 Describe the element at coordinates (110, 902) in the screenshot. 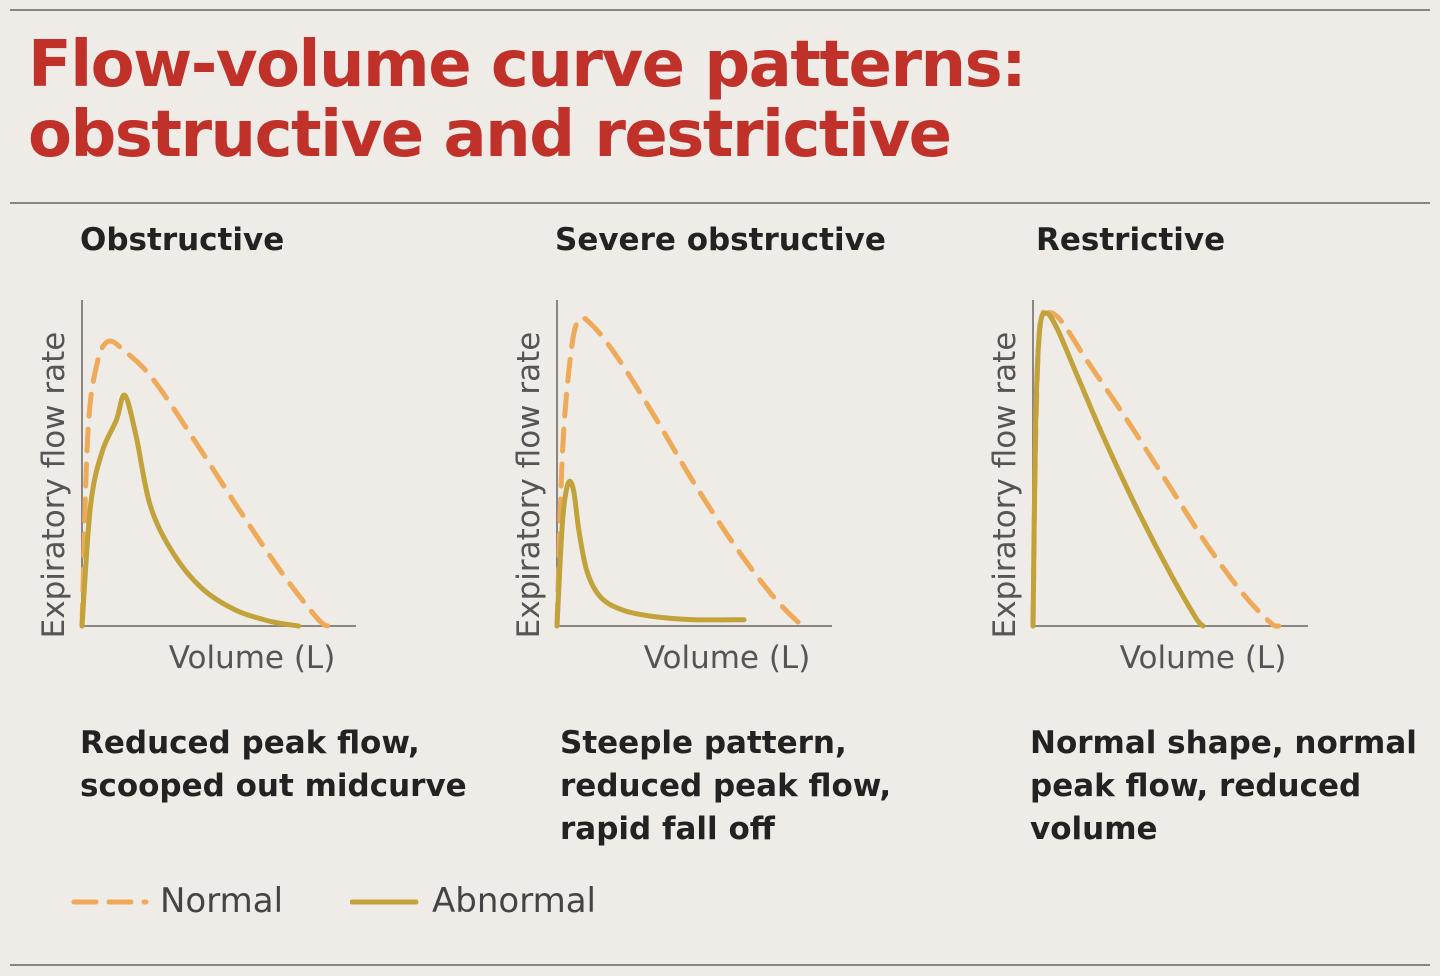

I see `legend-normal-swatch` at that location.